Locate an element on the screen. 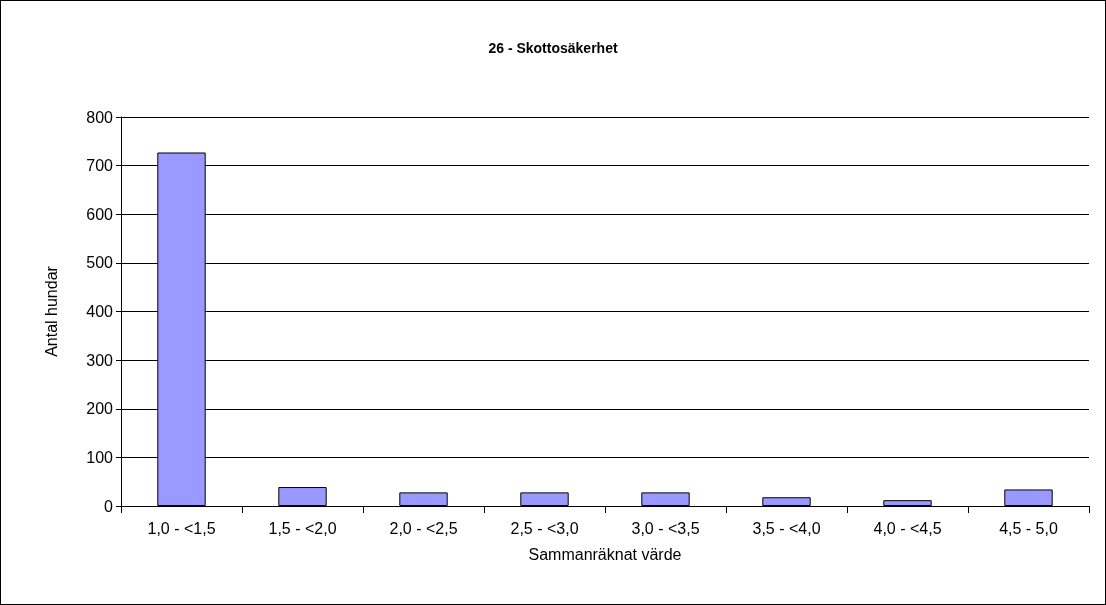  y-tick-label: 700 is located at coordinates (100, 166).